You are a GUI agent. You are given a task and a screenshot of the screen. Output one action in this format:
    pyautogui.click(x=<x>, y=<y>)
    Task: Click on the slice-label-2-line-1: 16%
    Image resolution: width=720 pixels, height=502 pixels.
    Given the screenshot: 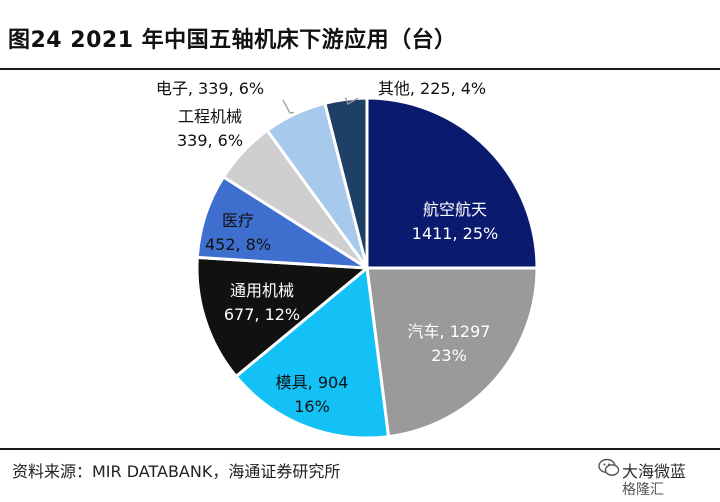 What is the action you would take?
    pyautogui.click(x=312, y=406)
    